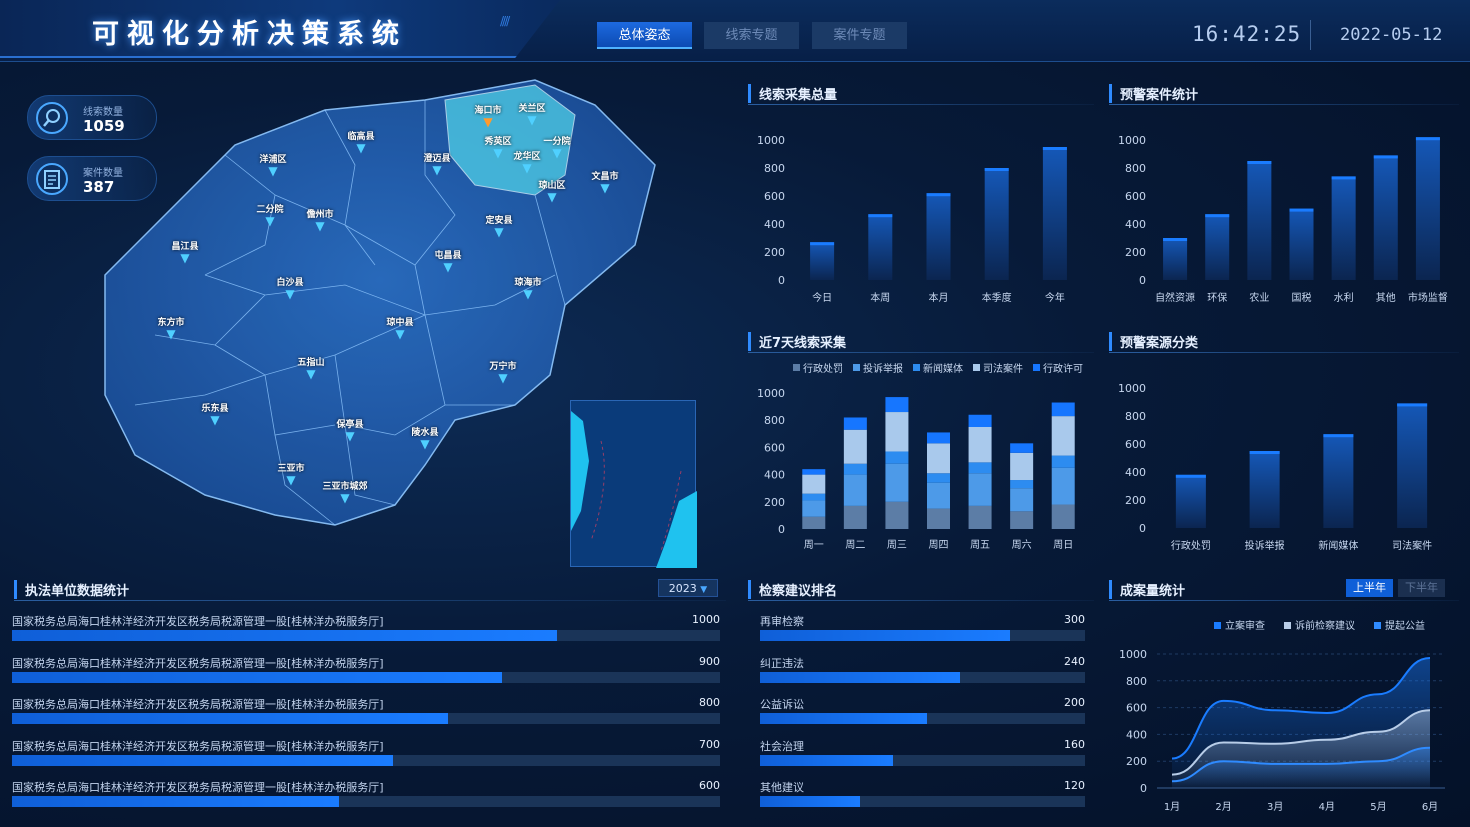 This screenshot has width=1470, height=827. What do you see at coordinates (1074, 661) in the screenshot?
I see `rank-value: 240` at bounding box center [1074, 661].